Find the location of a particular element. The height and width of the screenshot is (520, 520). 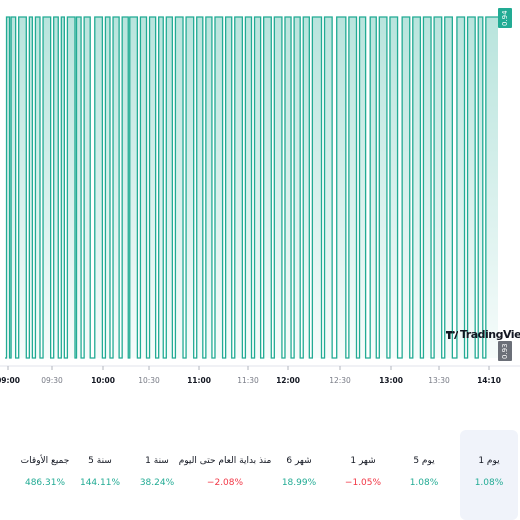

tab-label: 5 يوم is located at coordinates (424, 461).